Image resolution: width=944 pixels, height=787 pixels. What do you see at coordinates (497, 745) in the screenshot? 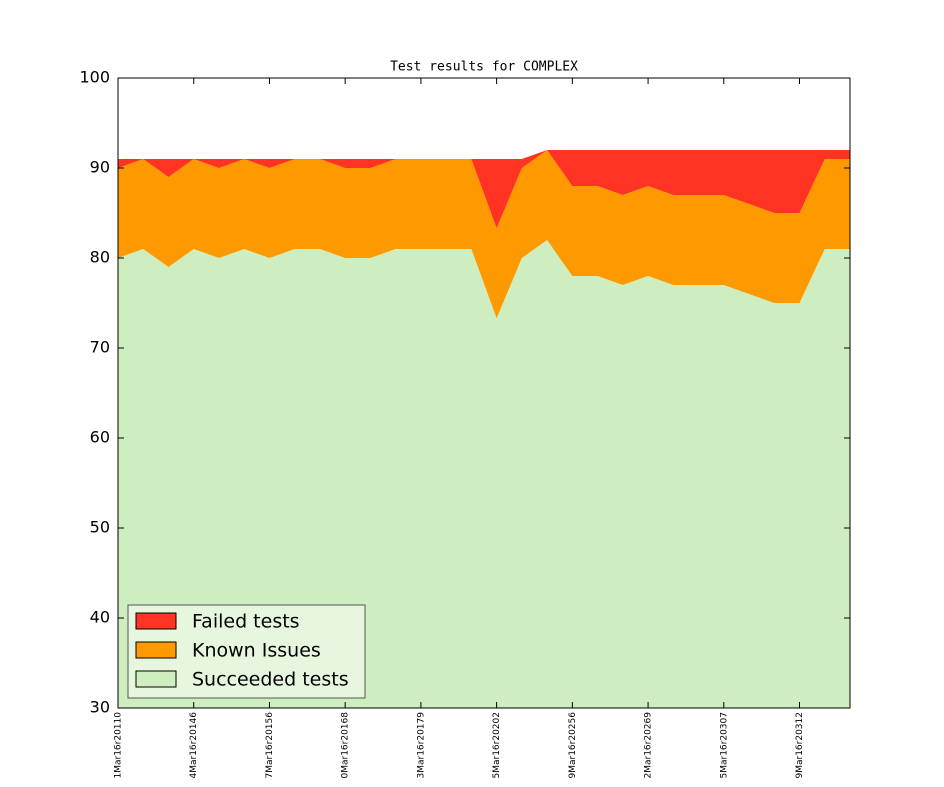
I see `x-tick-label: 5Mar16r20202` at bounding box center [497, 745].